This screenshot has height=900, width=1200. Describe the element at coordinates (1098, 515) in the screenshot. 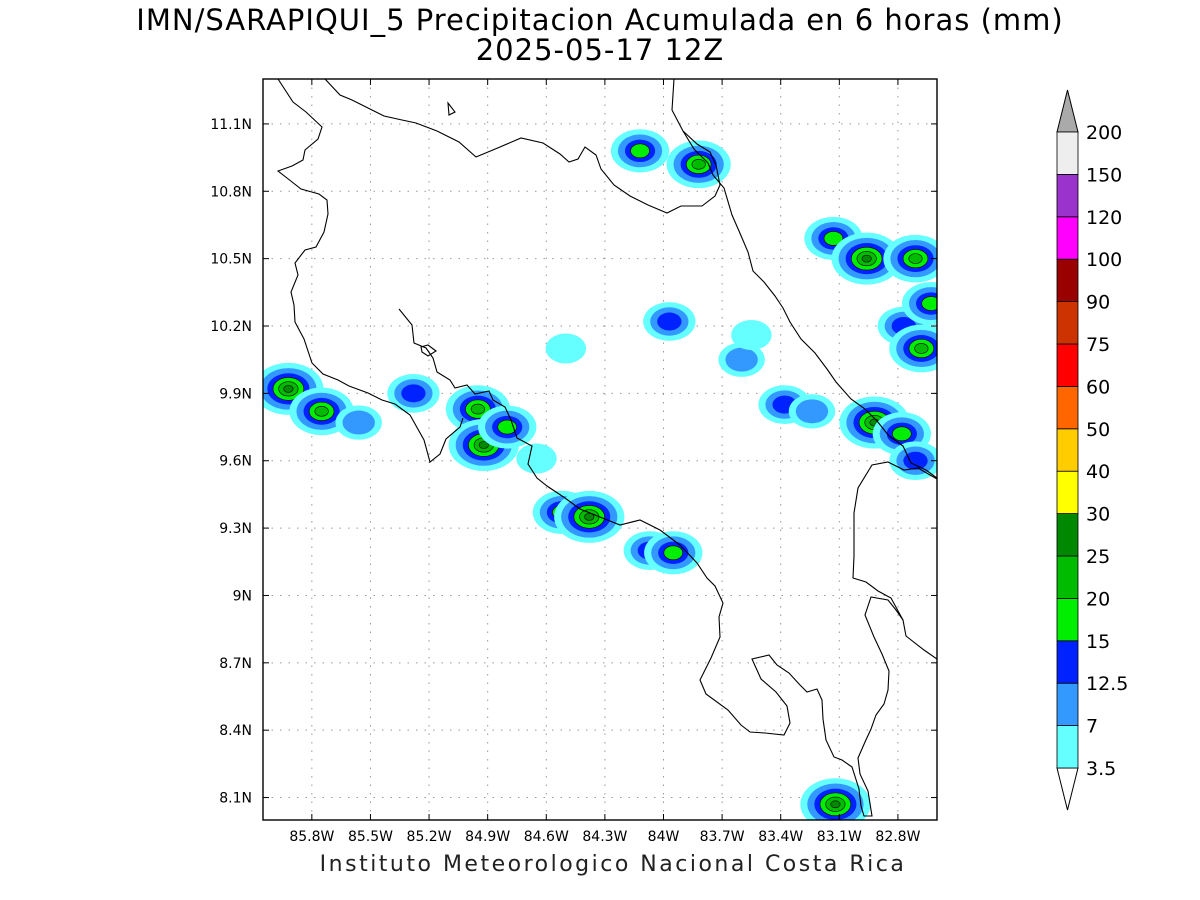

I see `colorbar-label: 30` at that location.